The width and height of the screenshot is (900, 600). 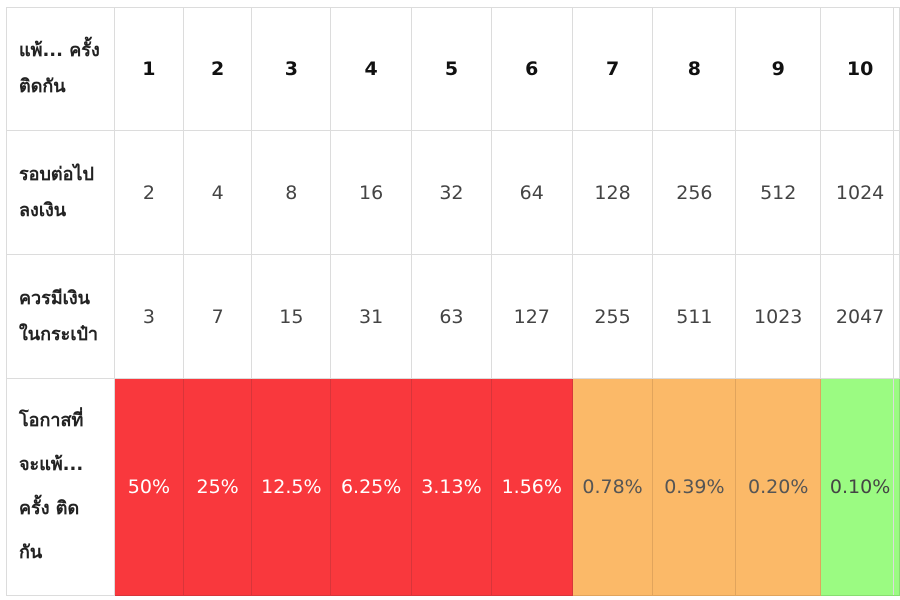 I want to click on probability-cell: 3.13%, so click(x=451, y=487).